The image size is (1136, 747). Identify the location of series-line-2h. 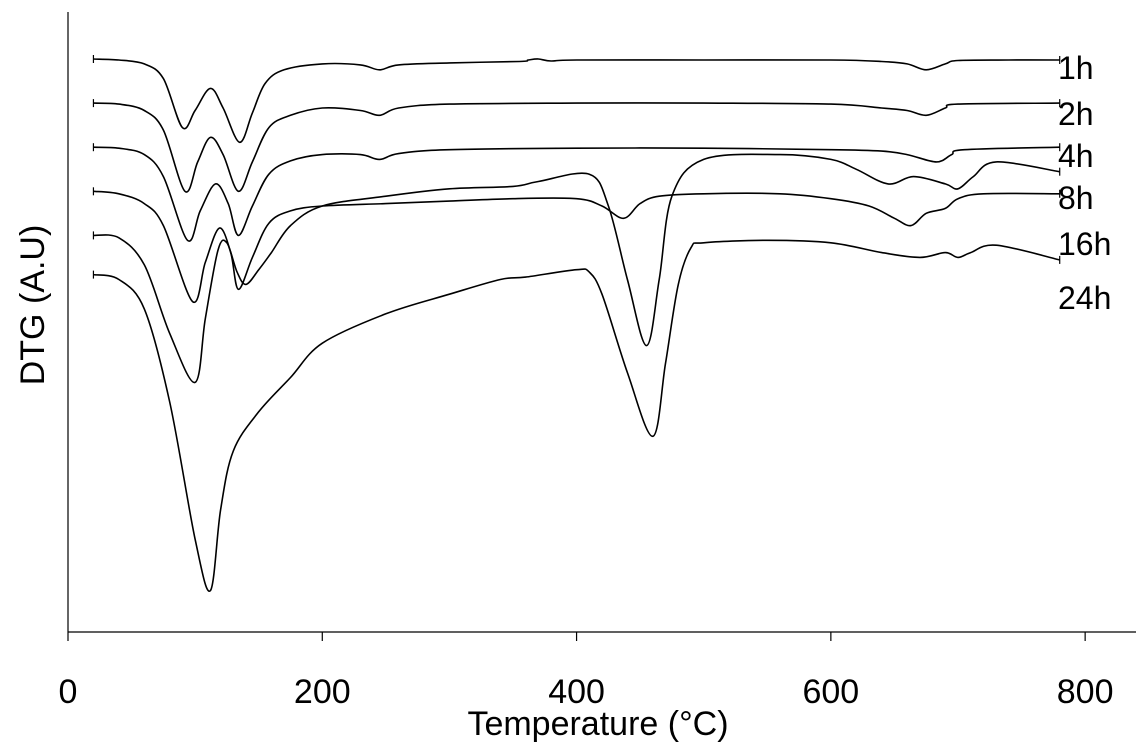
(576, 147).